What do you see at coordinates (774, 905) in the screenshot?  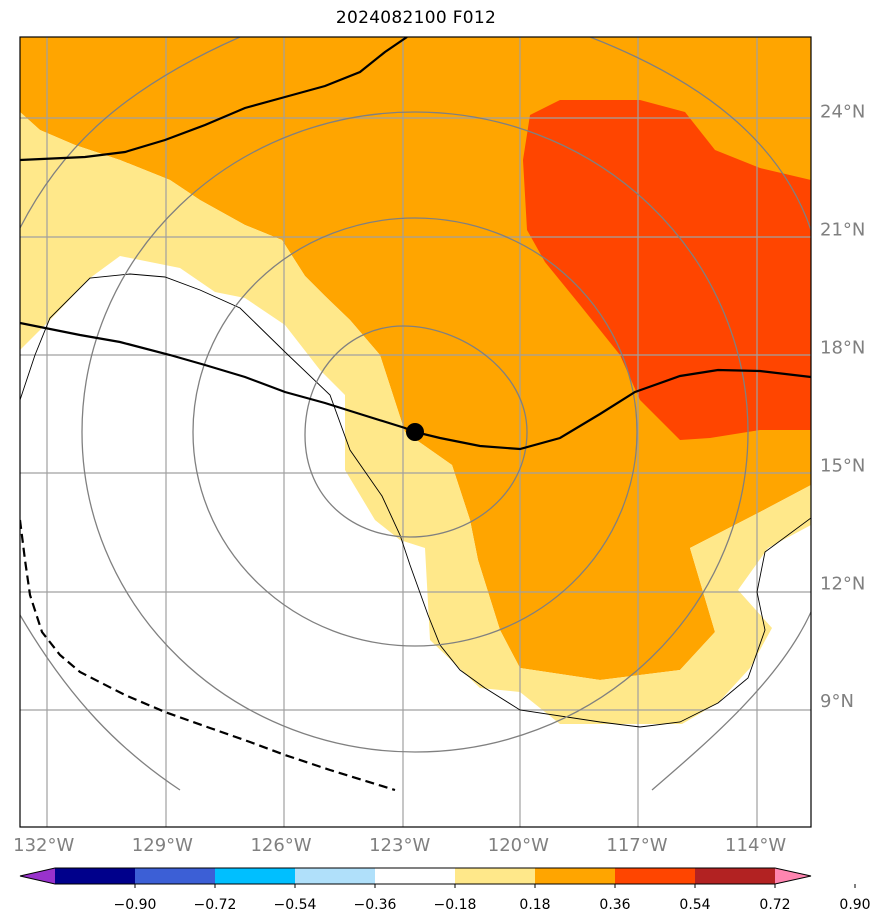 I see `colorbar-tick-label: 0.72` at bounding box center [774, 905].